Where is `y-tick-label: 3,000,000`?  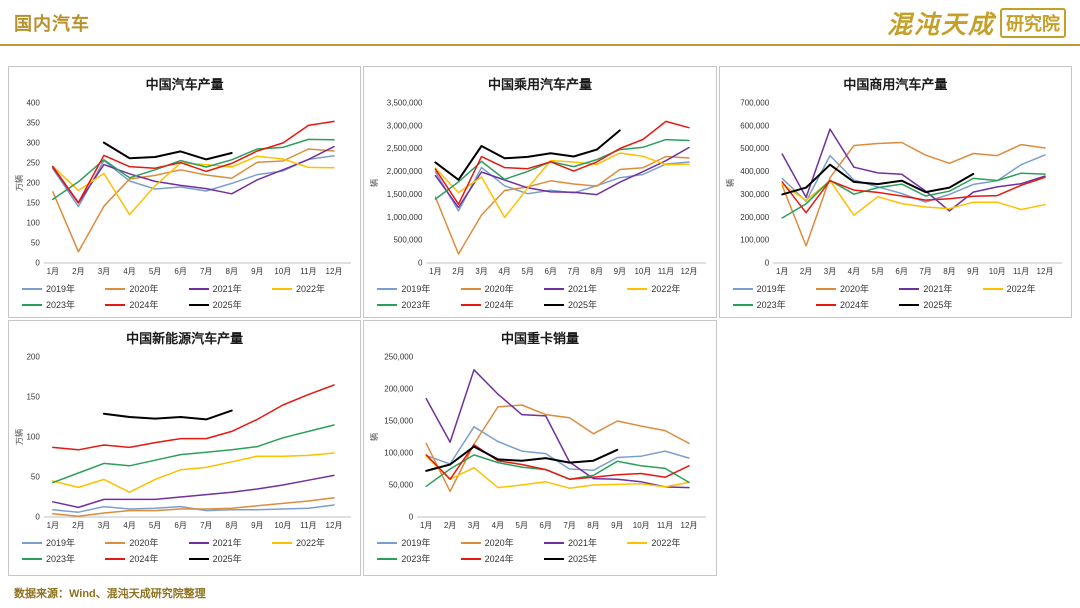
y-tick-label: 3,000,000 is located at coordinates (405, 125).